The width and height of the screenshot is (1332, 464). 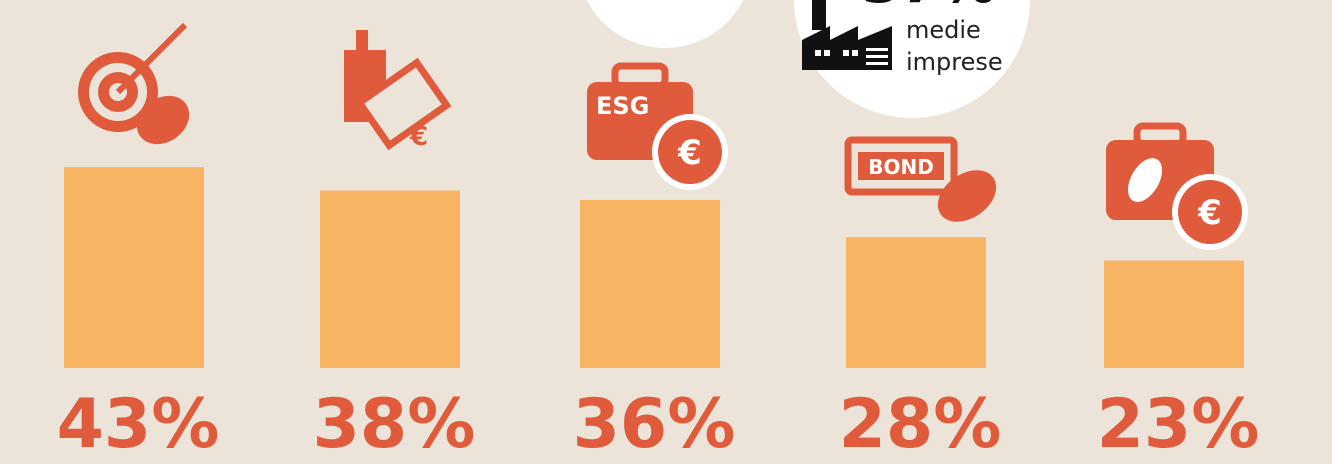 What do you see at coordinates (847, 35) in the screenshot?
I see `factory-icon` at bounding box center [847, 35].